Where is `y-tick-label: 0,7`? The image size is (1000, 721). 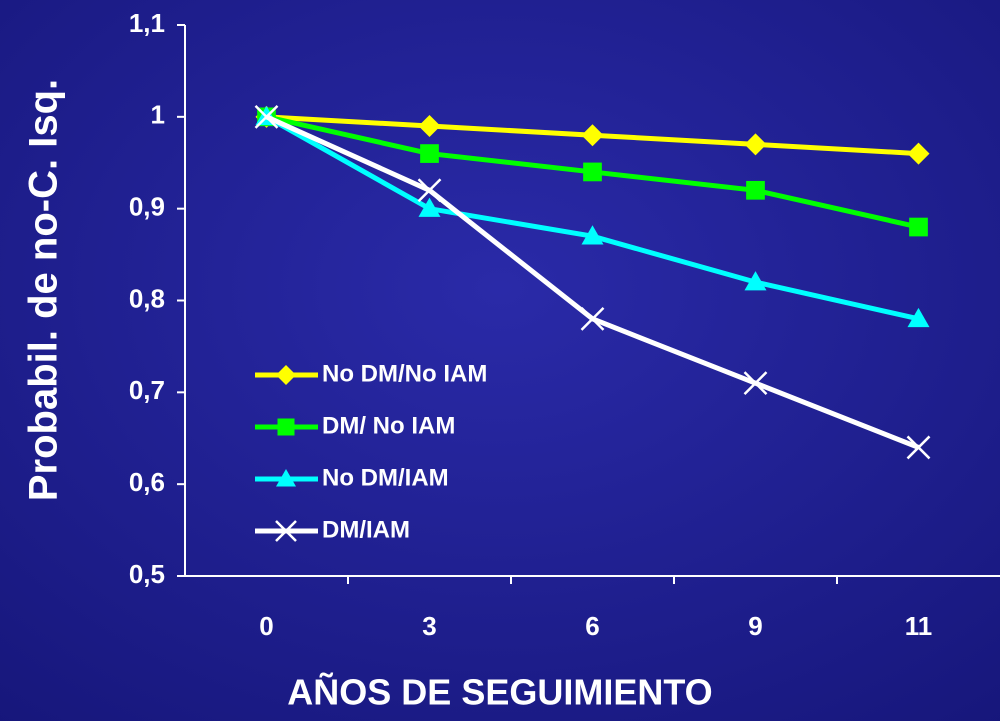 y-tick-label: 0,7 is located at coordinates (147, 390).